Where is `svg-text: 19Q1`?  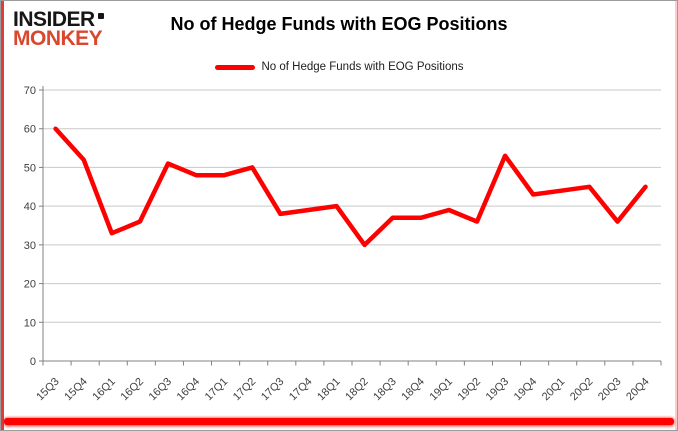 svg-text: 19Q1 is located at coordinates (442, 390).